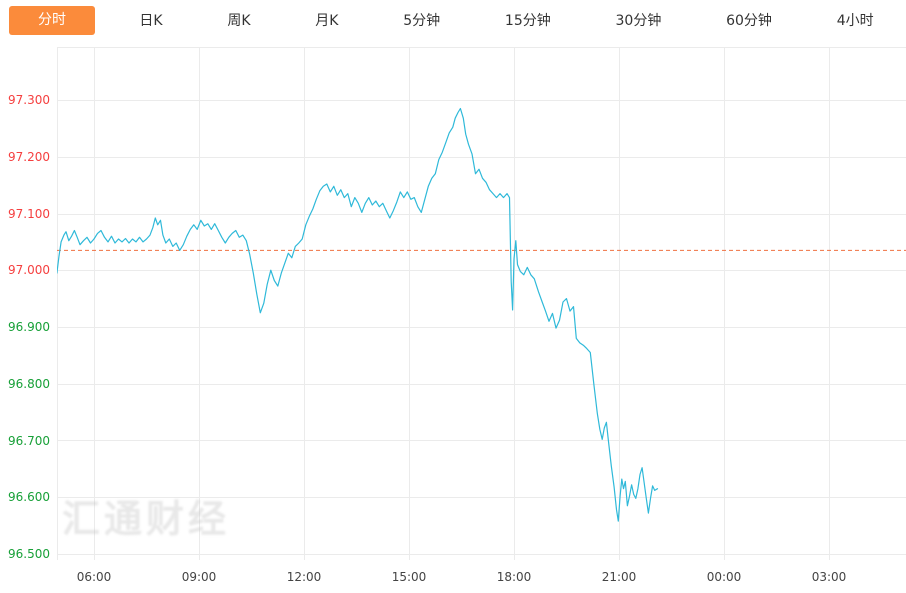 Image resolution: width=906 pixels, height=593 pixels. I want to click on y-axis-label: 97.300, so click(29, 100).